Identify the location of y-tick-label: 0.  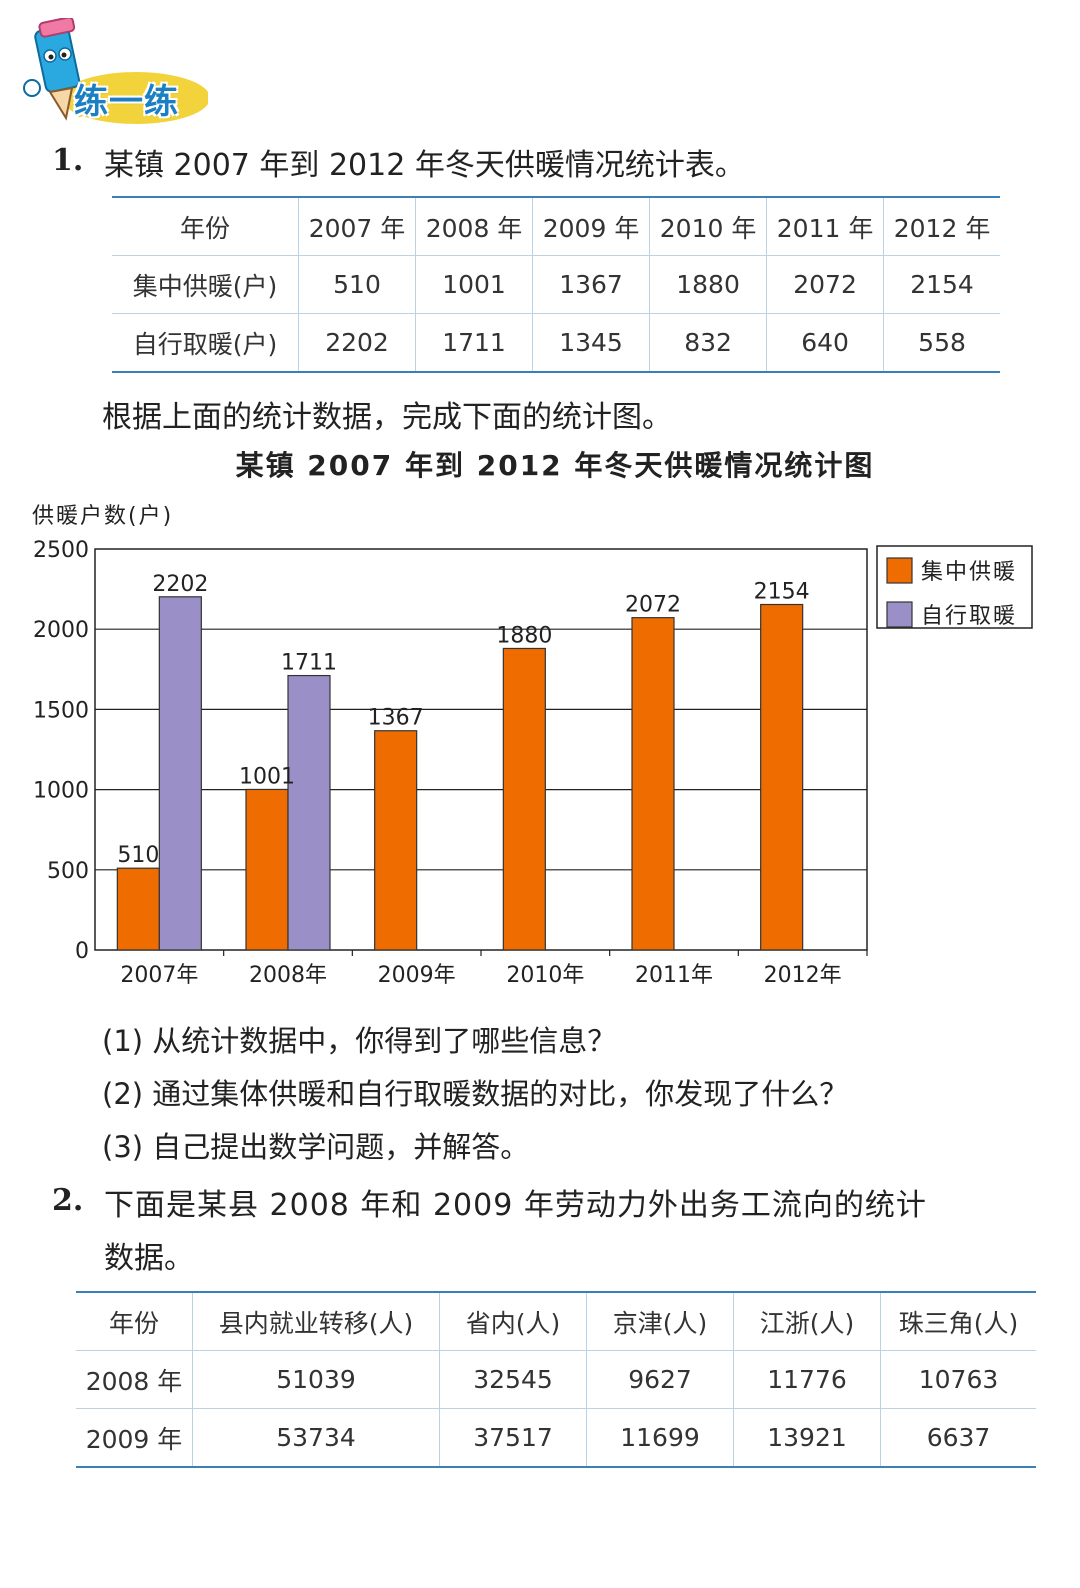
(82, 951).